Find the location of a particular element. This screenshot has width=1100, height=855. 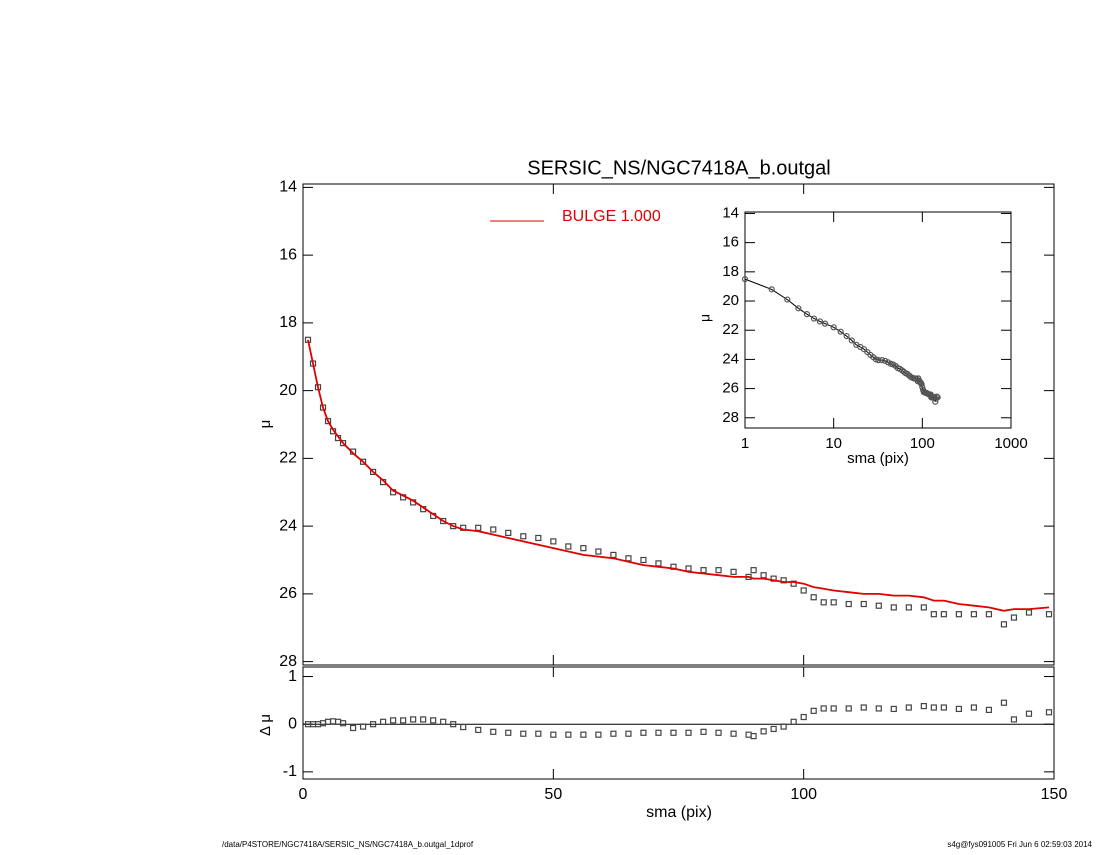

y-axis-label: μ is located at coordinates (265, 424).